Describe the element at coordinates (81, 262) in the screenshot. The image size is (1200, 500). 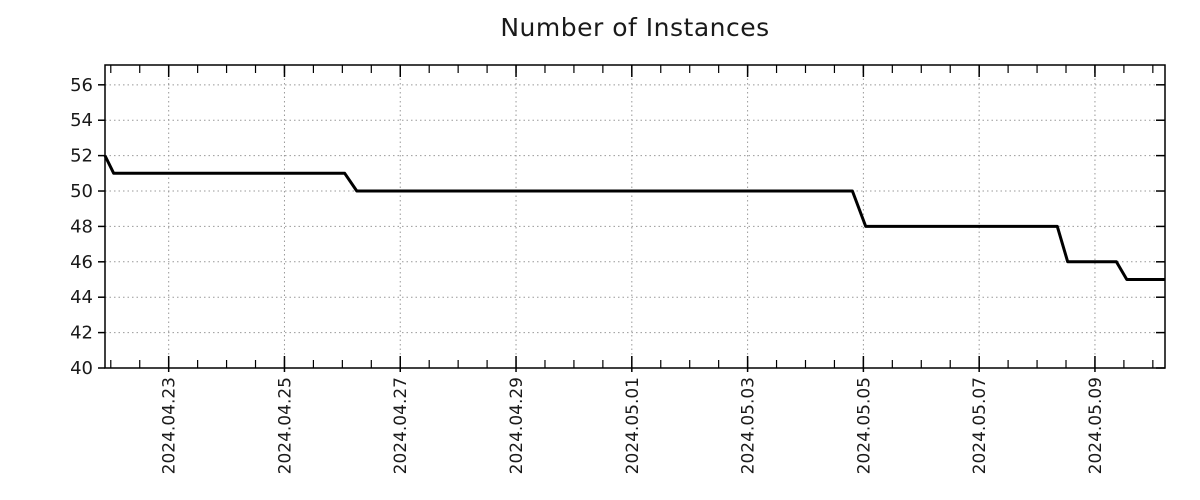
I see `y-tick-label: 46` at that location.